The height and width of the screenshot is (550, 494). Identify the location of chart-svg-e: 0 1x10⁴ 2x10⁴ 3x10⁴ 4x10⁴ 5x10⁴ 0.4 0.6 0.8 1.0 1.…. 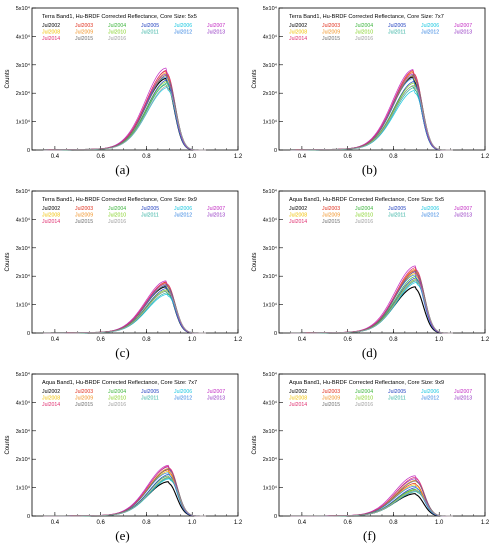
(124, 448).